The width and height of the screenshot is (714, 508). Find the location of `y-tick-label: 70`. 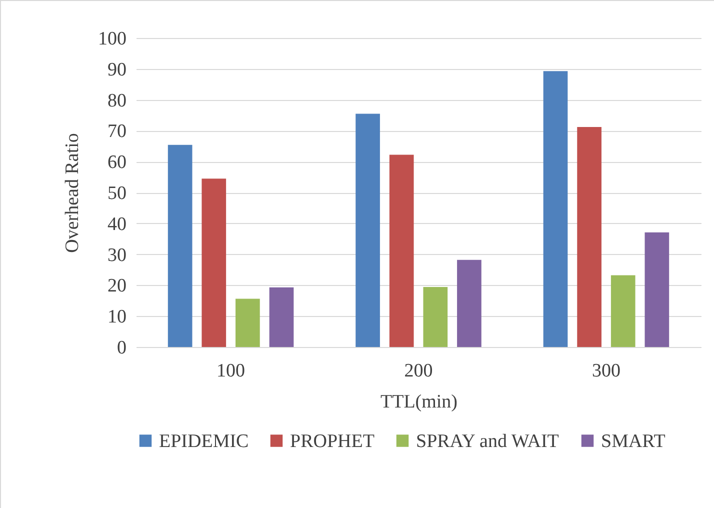

y-tick-label: 70 is located at coordinates (117, 131).